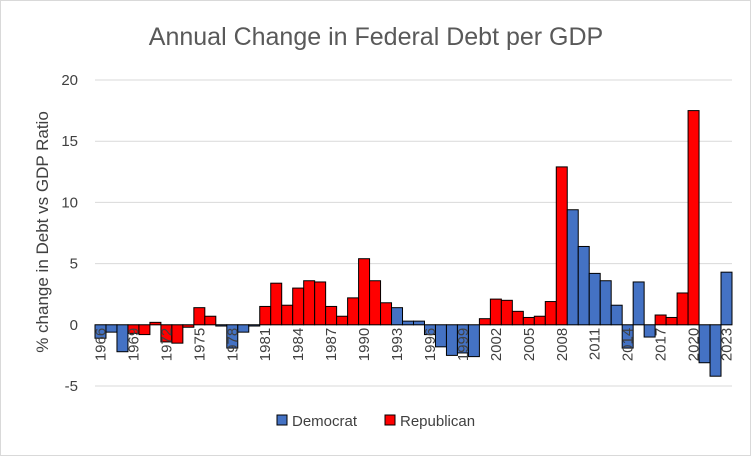 The image size is (751, 457). Describe the element at coordinates (627, 336) in the screenshot. I see `bar-2014` at that location.